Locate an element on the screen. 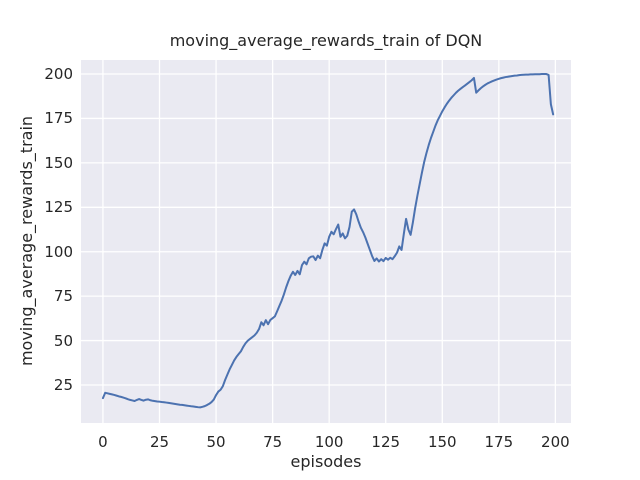 This screenshot has height=480, width=640. x-tick-label: 75 is located at coordinates (273, 442).